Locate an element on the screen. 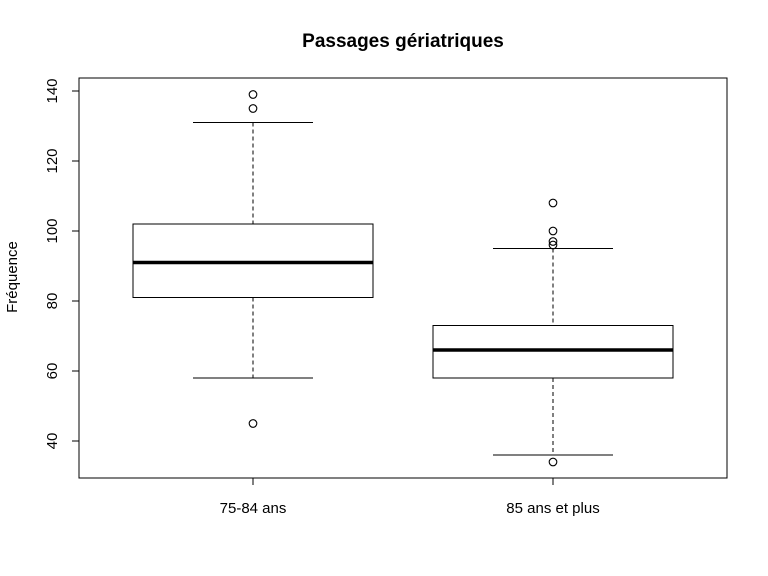 The image size is (768, 576). y-tick-label: 100 is located at coordinates (52, 230).